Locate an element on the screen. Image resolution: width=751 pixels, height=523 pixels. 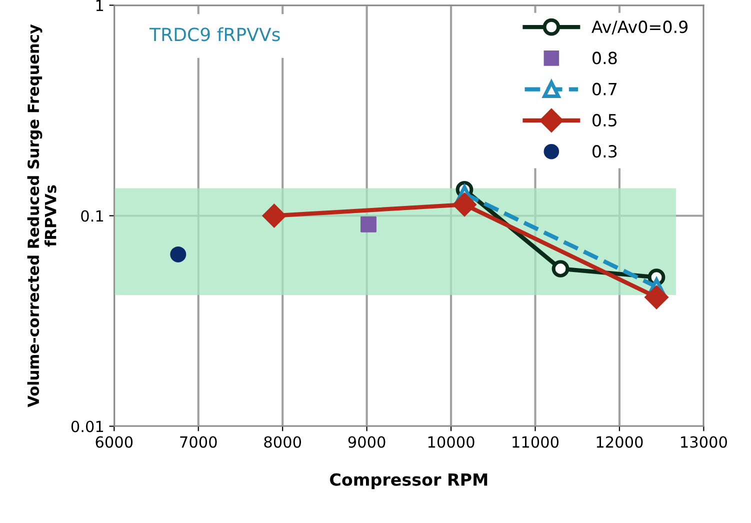
x-tick-label: 13000 is located at coordinates (704, 442).